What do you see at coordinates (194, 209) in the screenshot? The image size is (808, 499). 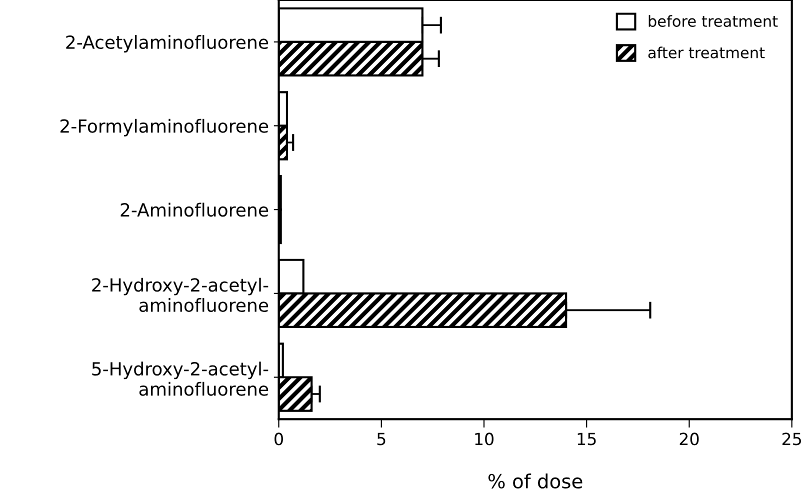 I see `y-tick-label: 2-Aminofluorene` at bounding box center [194, 209].